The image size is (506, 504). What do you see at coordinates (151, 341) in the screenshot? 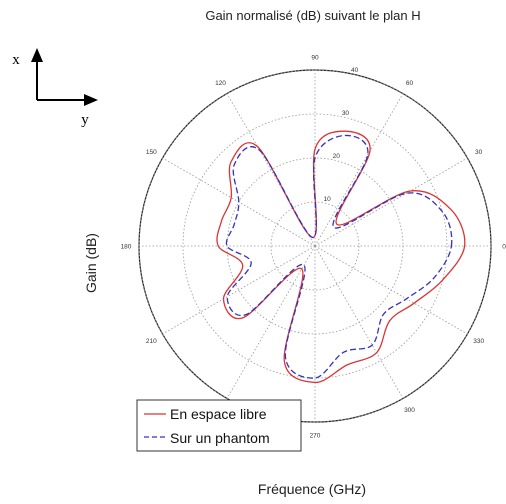
I see `angle-tick-label: 210` at bounding box center [151, 341].